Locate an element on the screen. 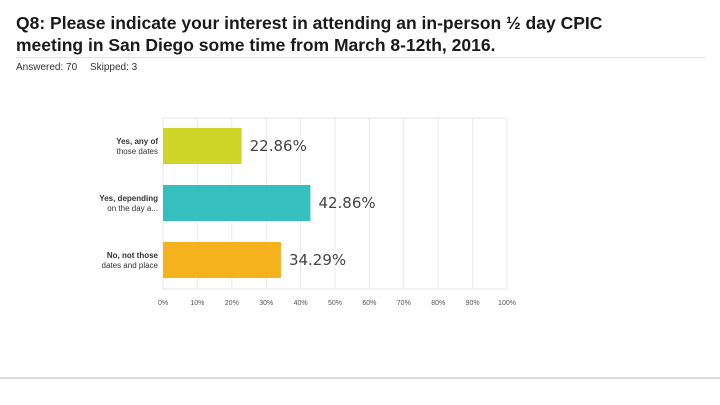  footer-divider is located at coordinates (360, 378).